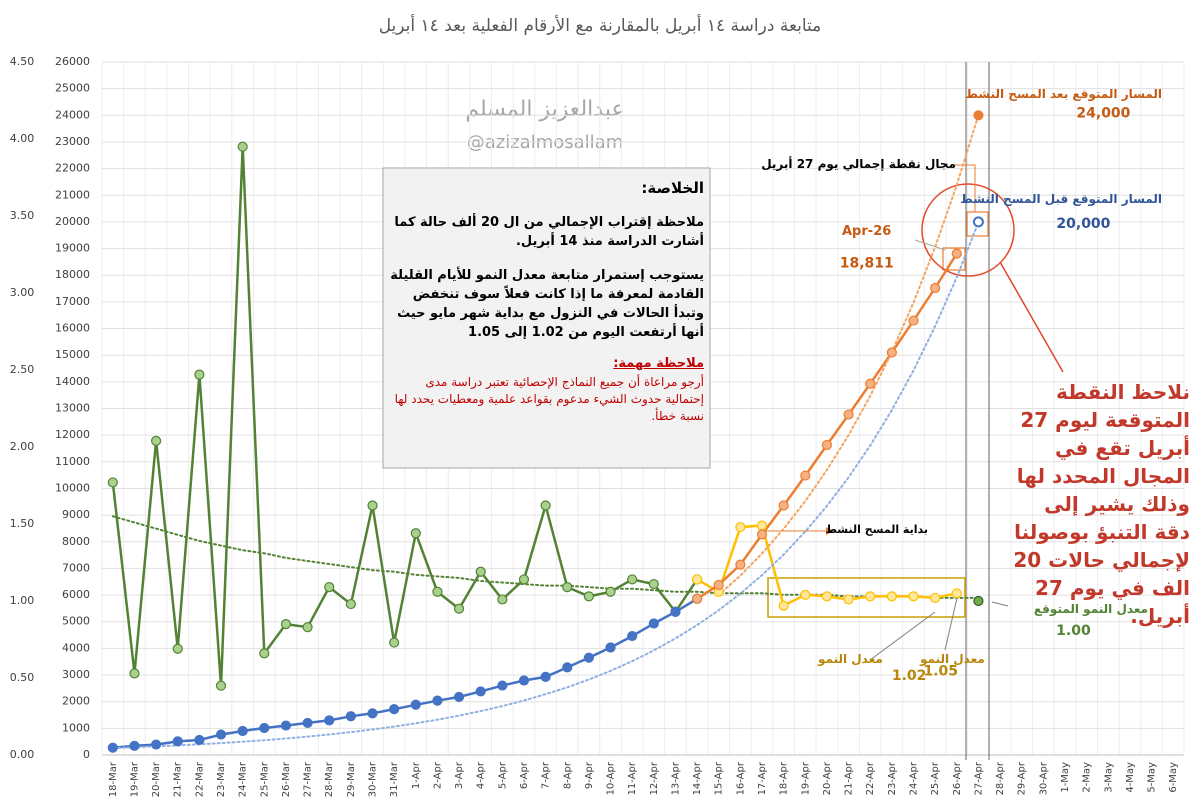 This screenshot has width=1200, height=804. What do you see at coordinates (459, 775) in the screenshot?
I see `x-tick-label: 3-Apr` at bounding box center [459, 775].